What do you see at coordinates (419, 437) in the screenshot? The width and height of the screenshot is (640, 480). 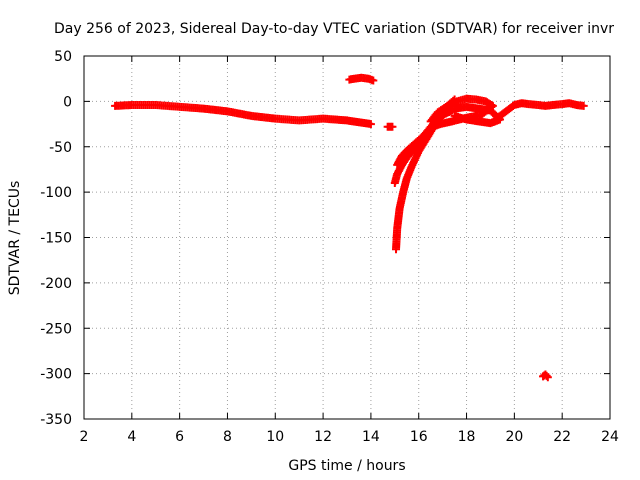 I see `x-tick-label: 16` at bounding box center [419, 437].